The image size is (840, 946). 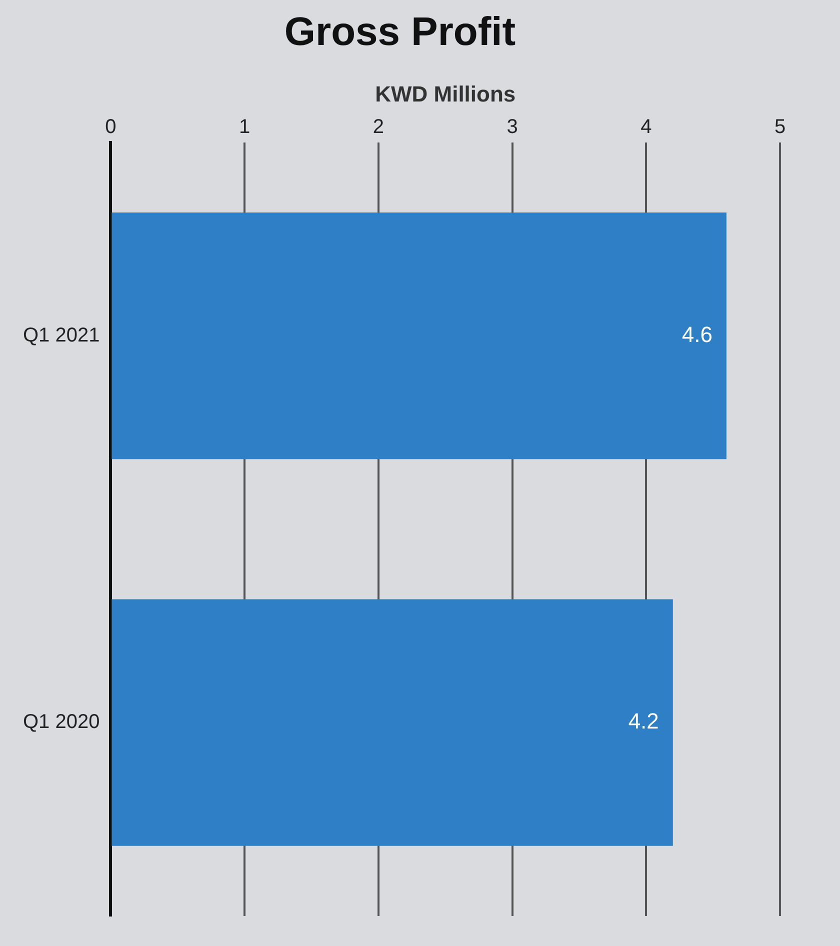 What do you see at coordinates (646, 127) in the screenshot?
I see `x-tick-label: 4` at bounding box center [646, 127].